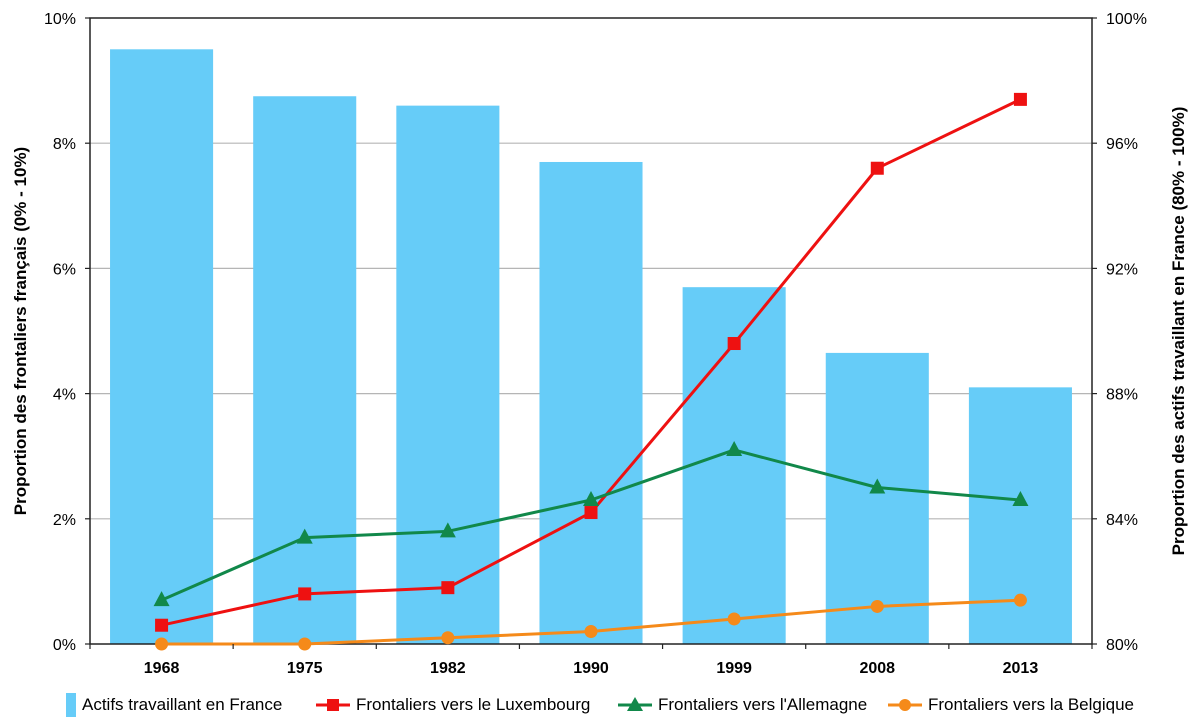  What do you see at coordinates (1021, 668) in the screenshot?
I see `x-tick-label-2013: 2013` at bounding box center [1021, 668].